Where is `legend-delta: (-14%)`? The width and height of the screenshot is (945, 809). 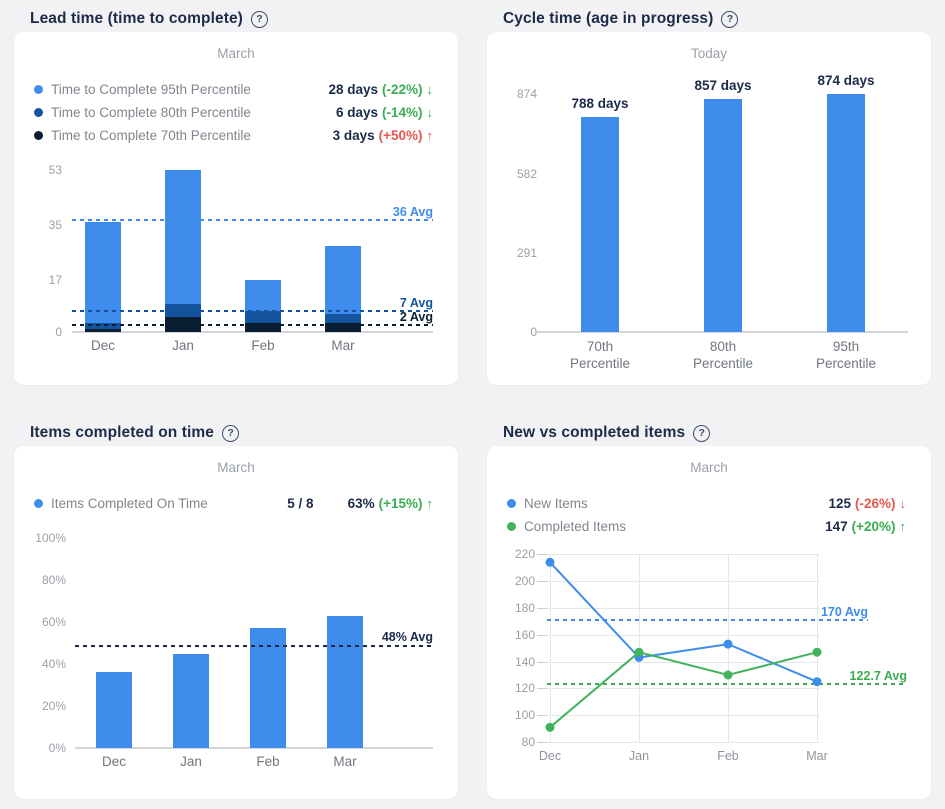
legend-delta: (-14%) is located at coordinates (402, 112).